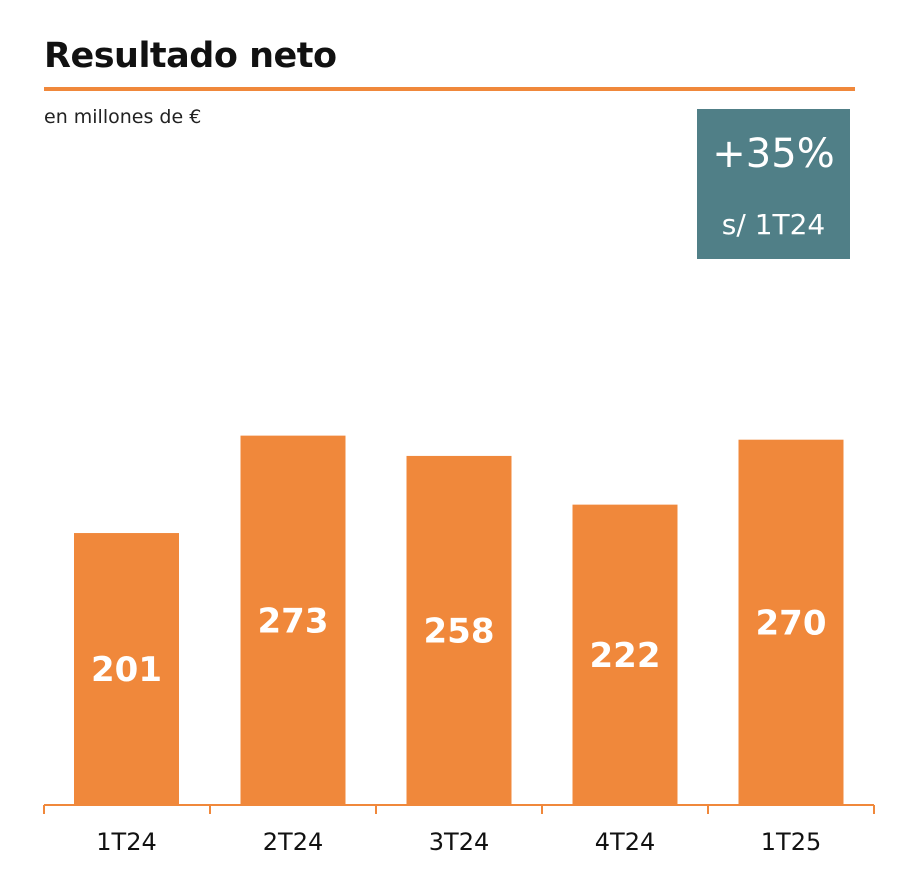 The image size is (916, 894). I want to click on x-tick-label: 4T24, so click(625, 842).